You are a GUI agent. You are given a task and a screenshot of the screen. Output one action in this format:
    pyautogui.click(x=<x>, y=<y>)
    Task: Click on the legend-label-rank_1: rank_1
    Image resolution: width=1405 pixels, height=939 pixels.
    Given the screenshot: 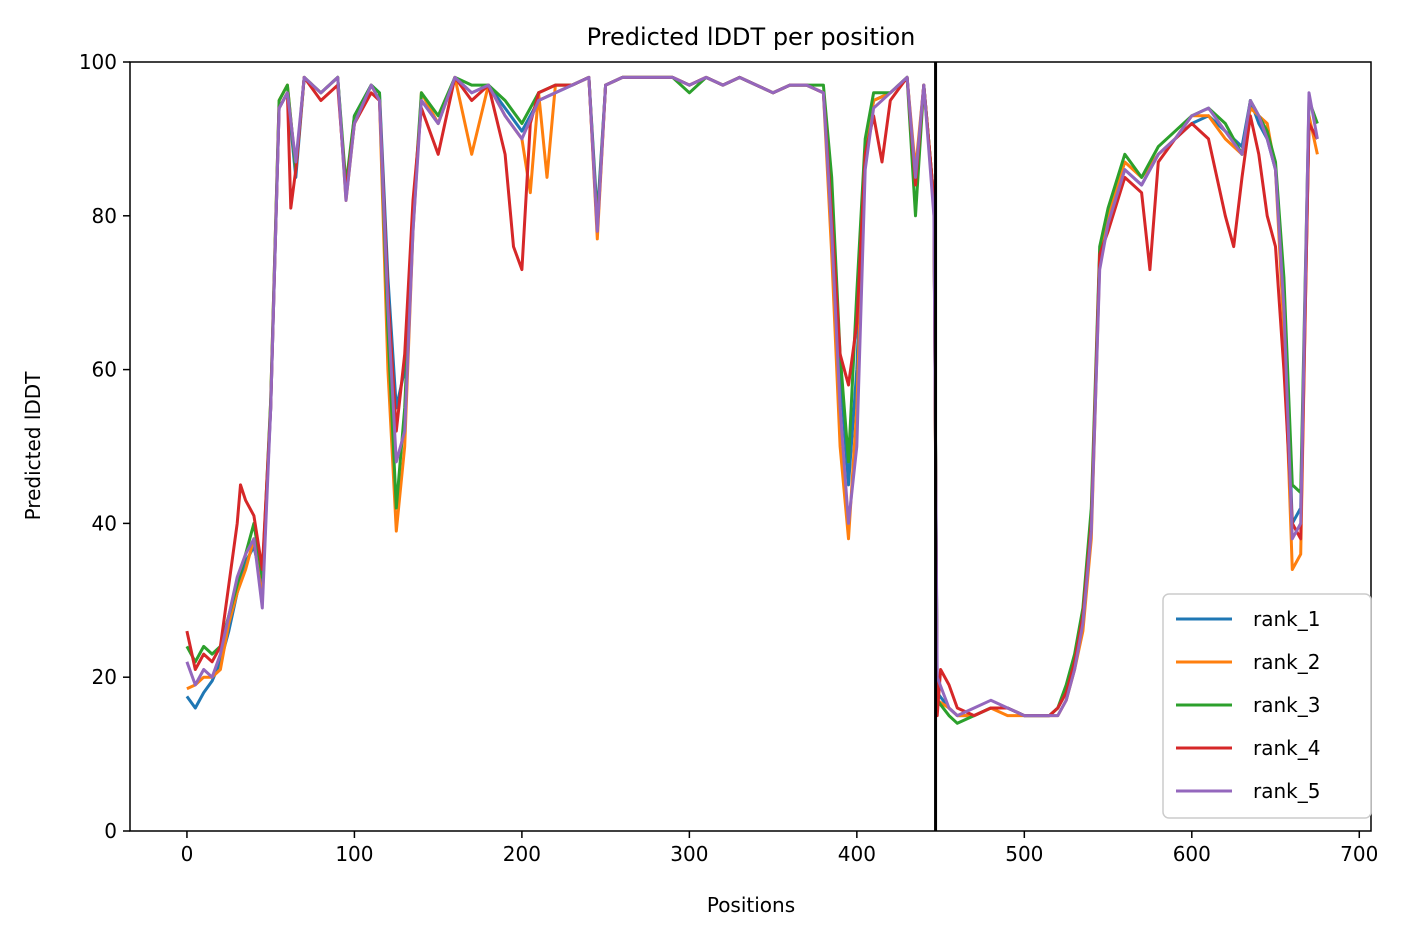 What is the action you would take?
    pyautogui.click(x=1286, y=619)
    